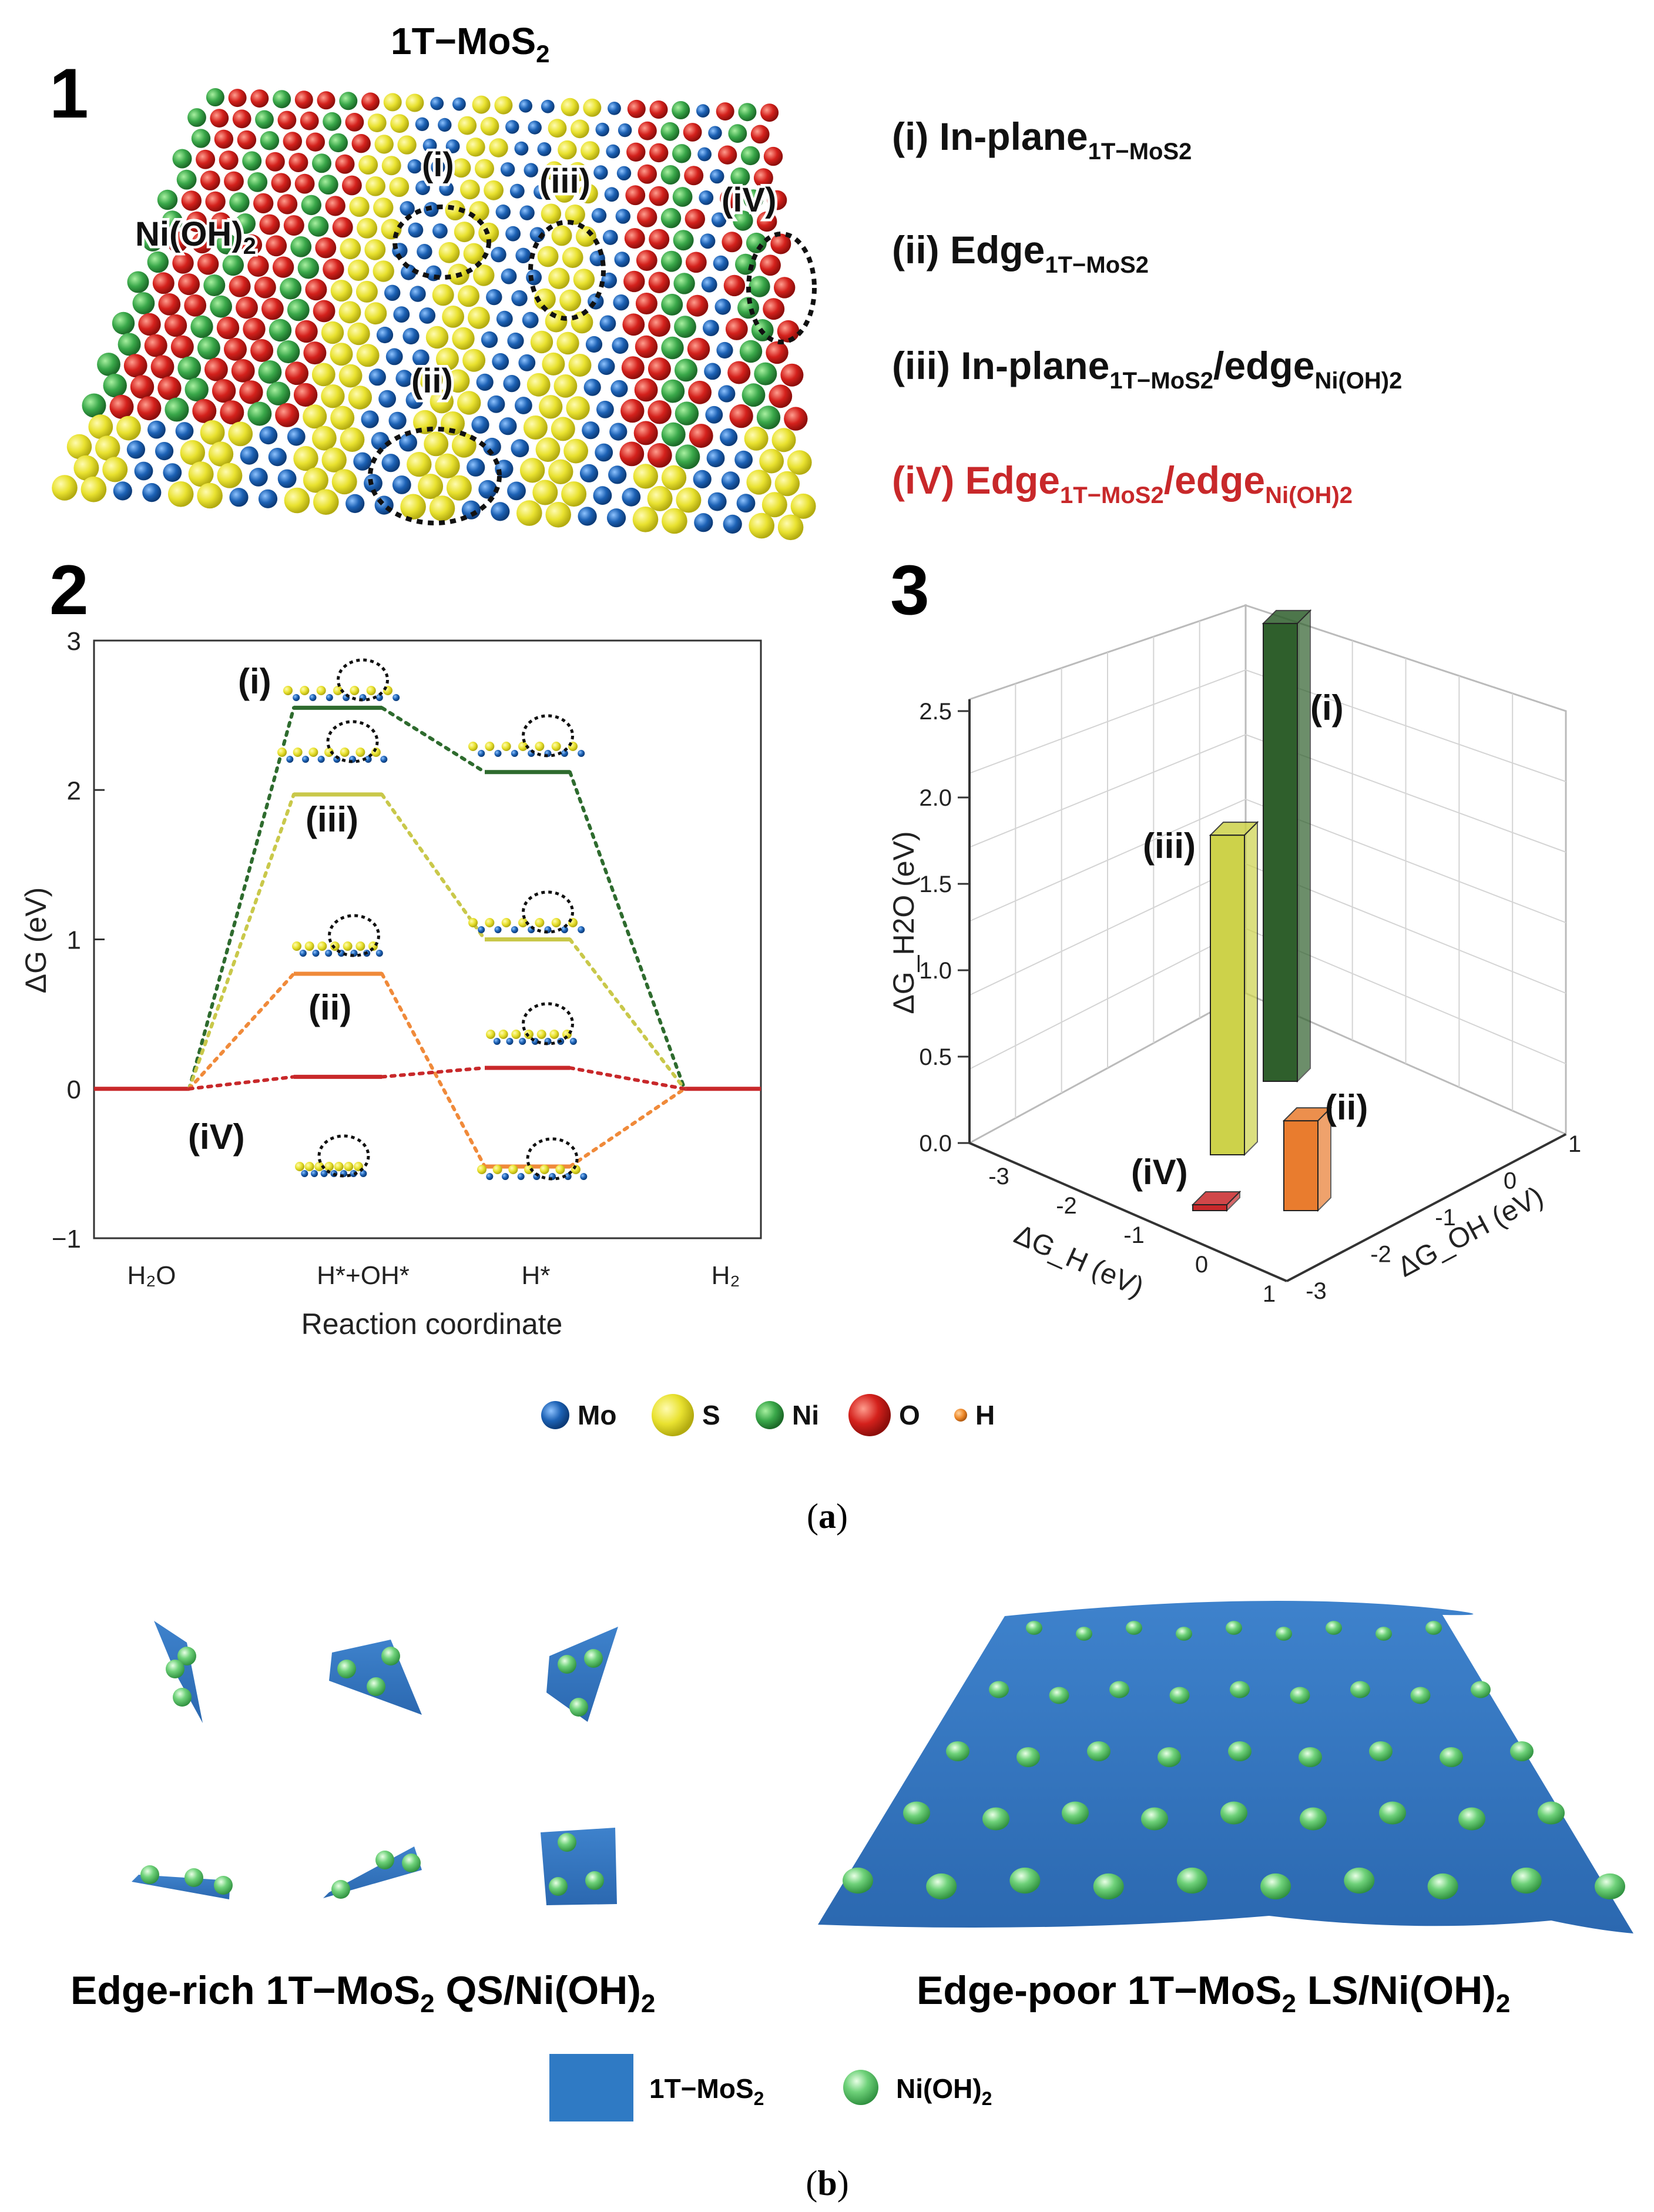 Image resolution: width=1654 pixels, height=2212 pixels. What do you see at coordinates (935, 971) in the screenshot?
I see `z-tick-label: 1.0` at bounding box center [935, 971].